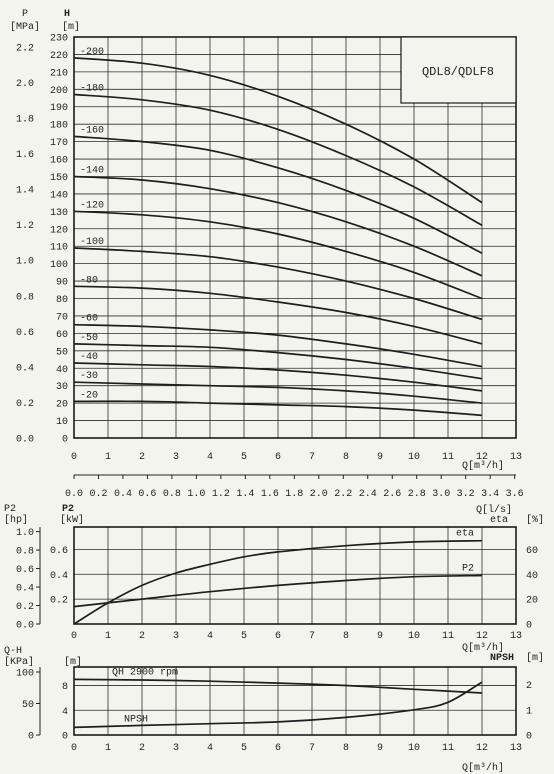  I want to click on impeller-curve-label: -200, so click(92, 52).